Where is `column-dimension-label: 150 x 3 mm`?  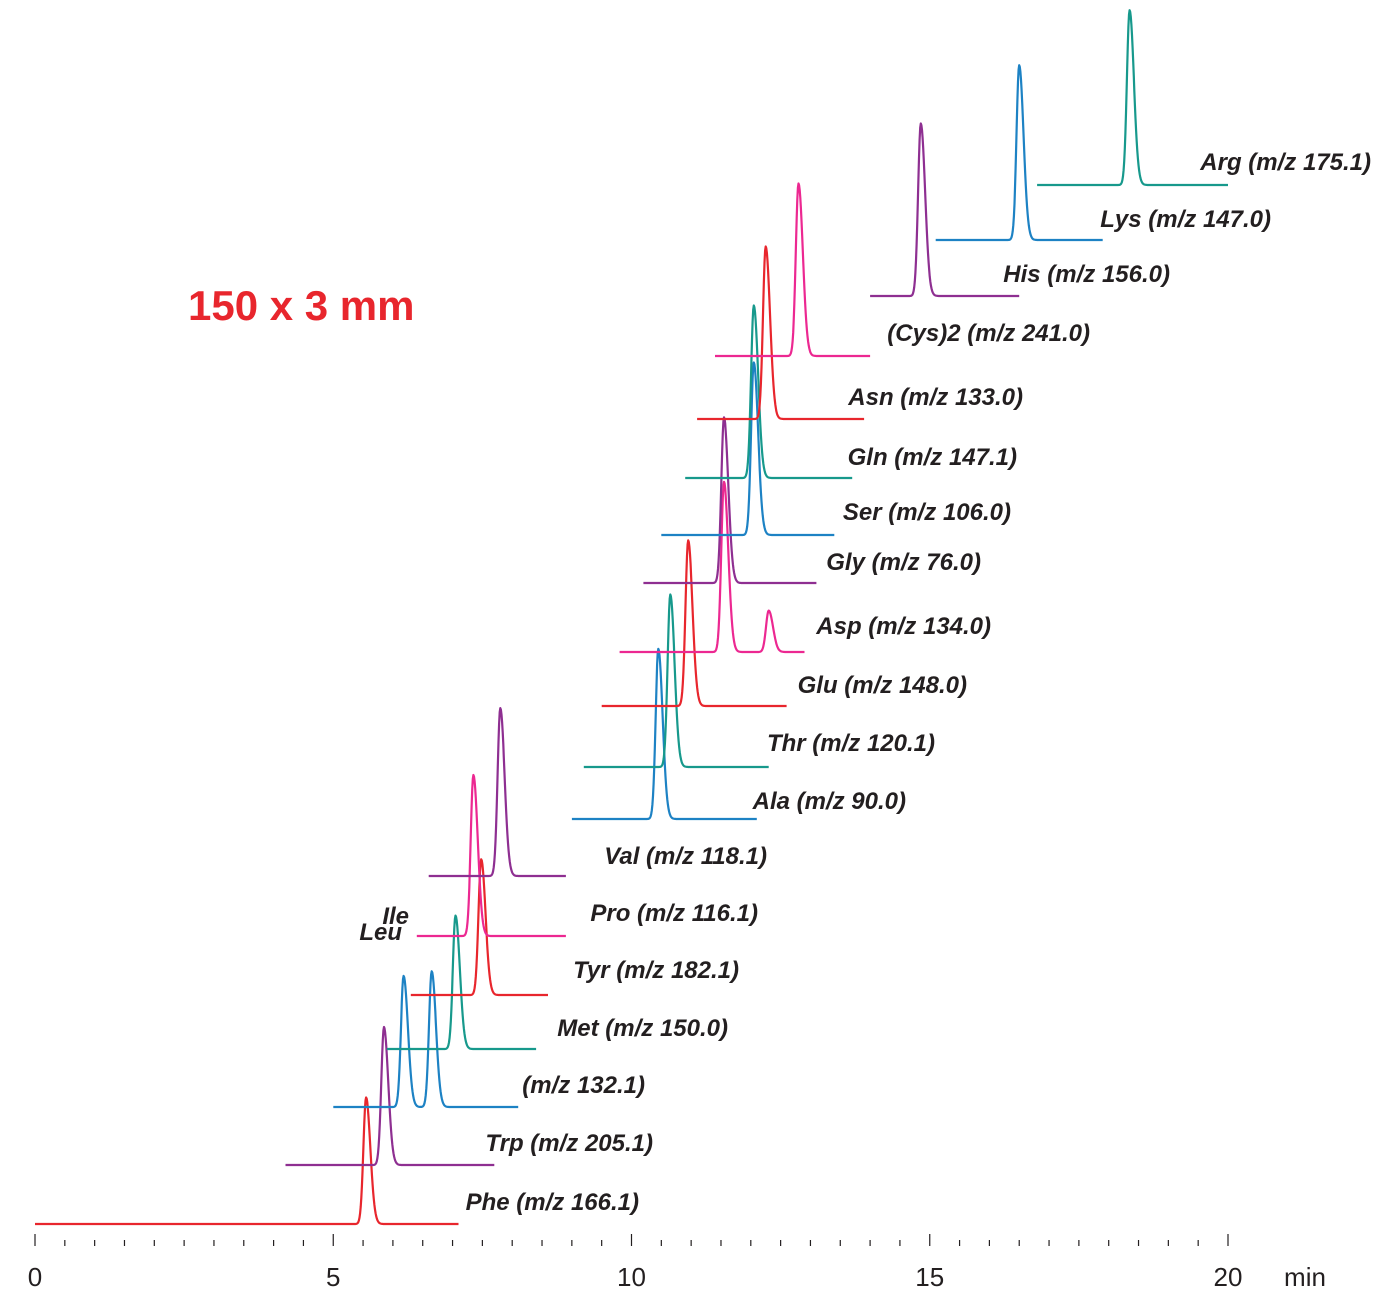
column-dimension-label: 150 x 3 mm is located at coordinates (301, 305).